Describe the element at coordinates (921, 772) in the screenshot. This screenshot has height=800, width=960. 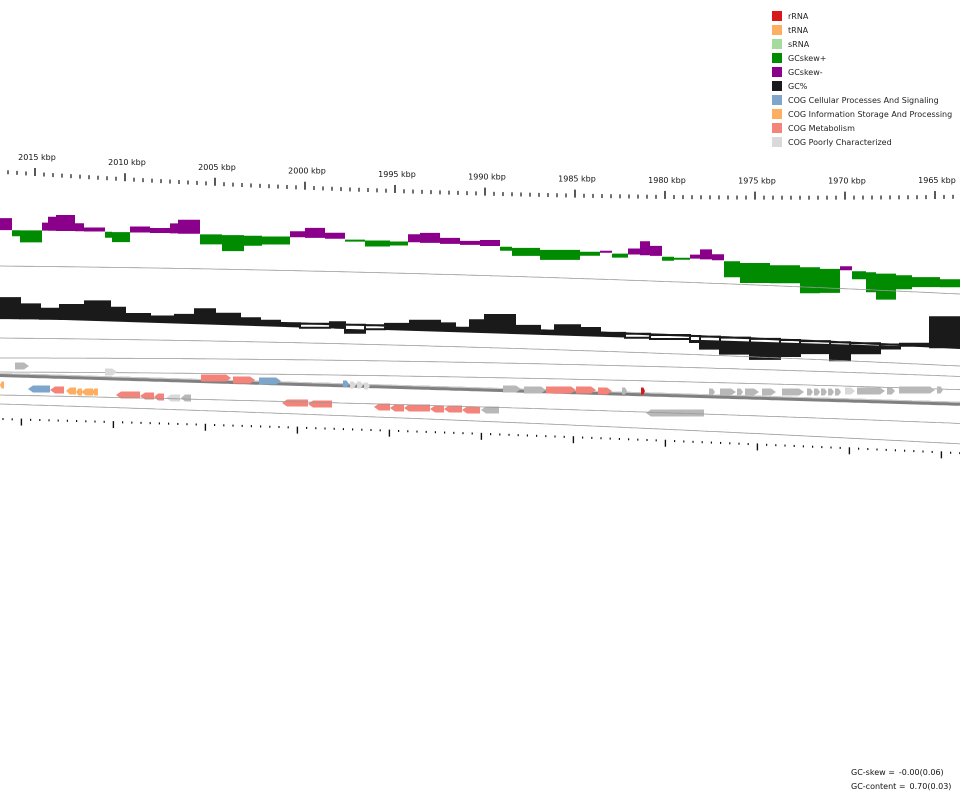
I see `gc-skew-value: -0.00(0.06)` at that location.